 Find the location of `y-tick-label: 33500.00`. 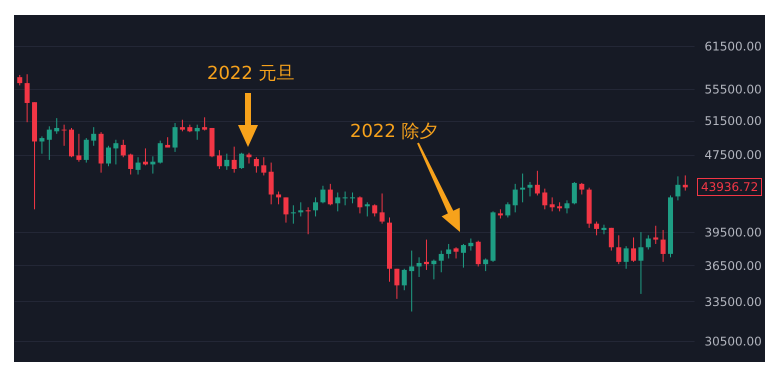

y-tick-label: 33500.00 is located at coordinates (733, 301).